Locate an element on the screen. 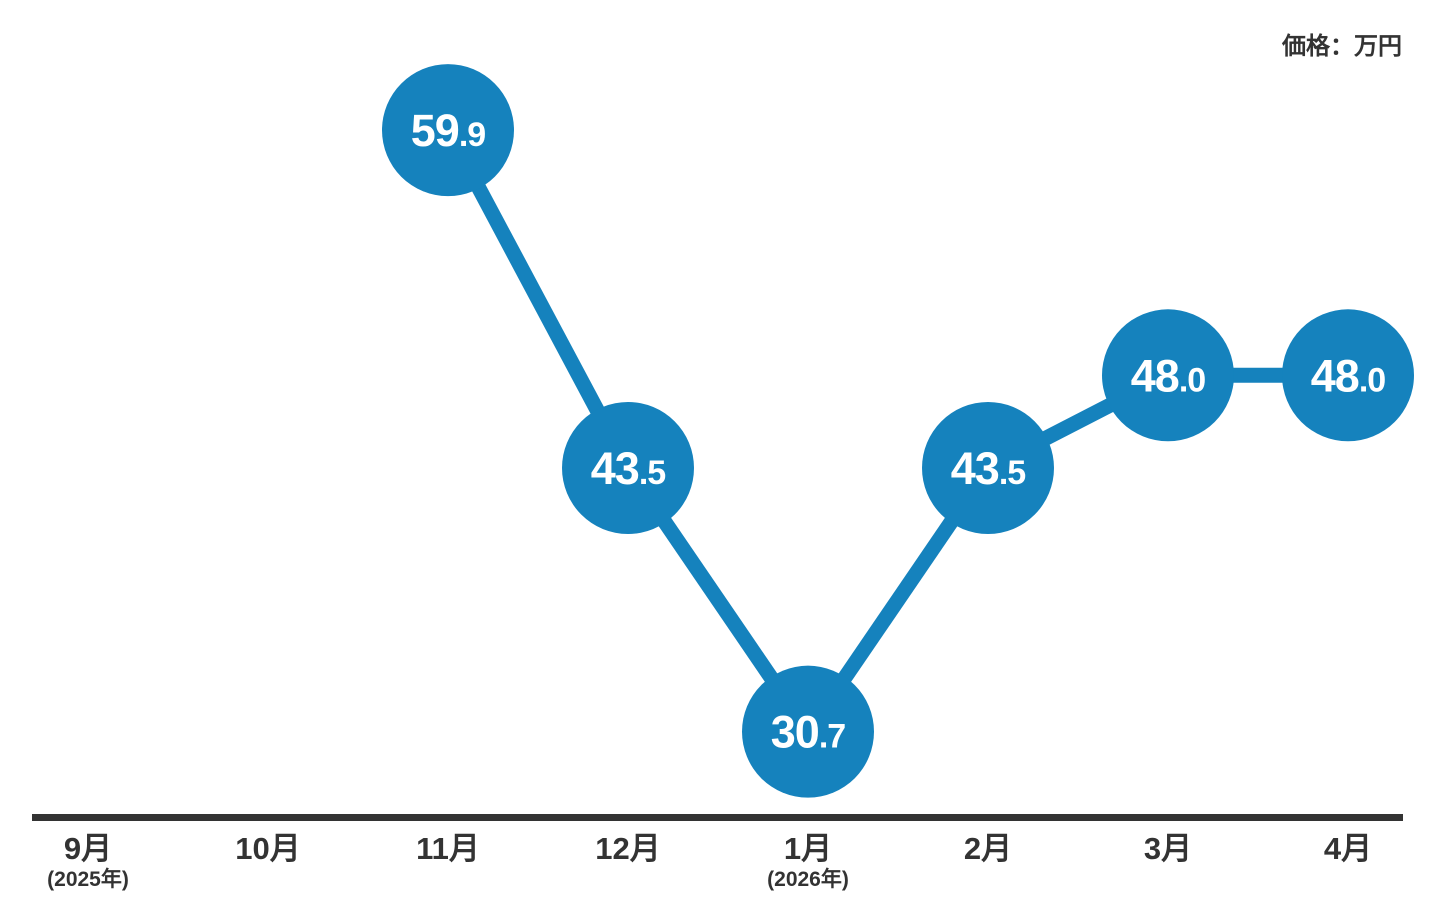 The height and width of the screenshot is (914, 1436). x-axis-month-label: 1月 is located at coordinates (808, 848).